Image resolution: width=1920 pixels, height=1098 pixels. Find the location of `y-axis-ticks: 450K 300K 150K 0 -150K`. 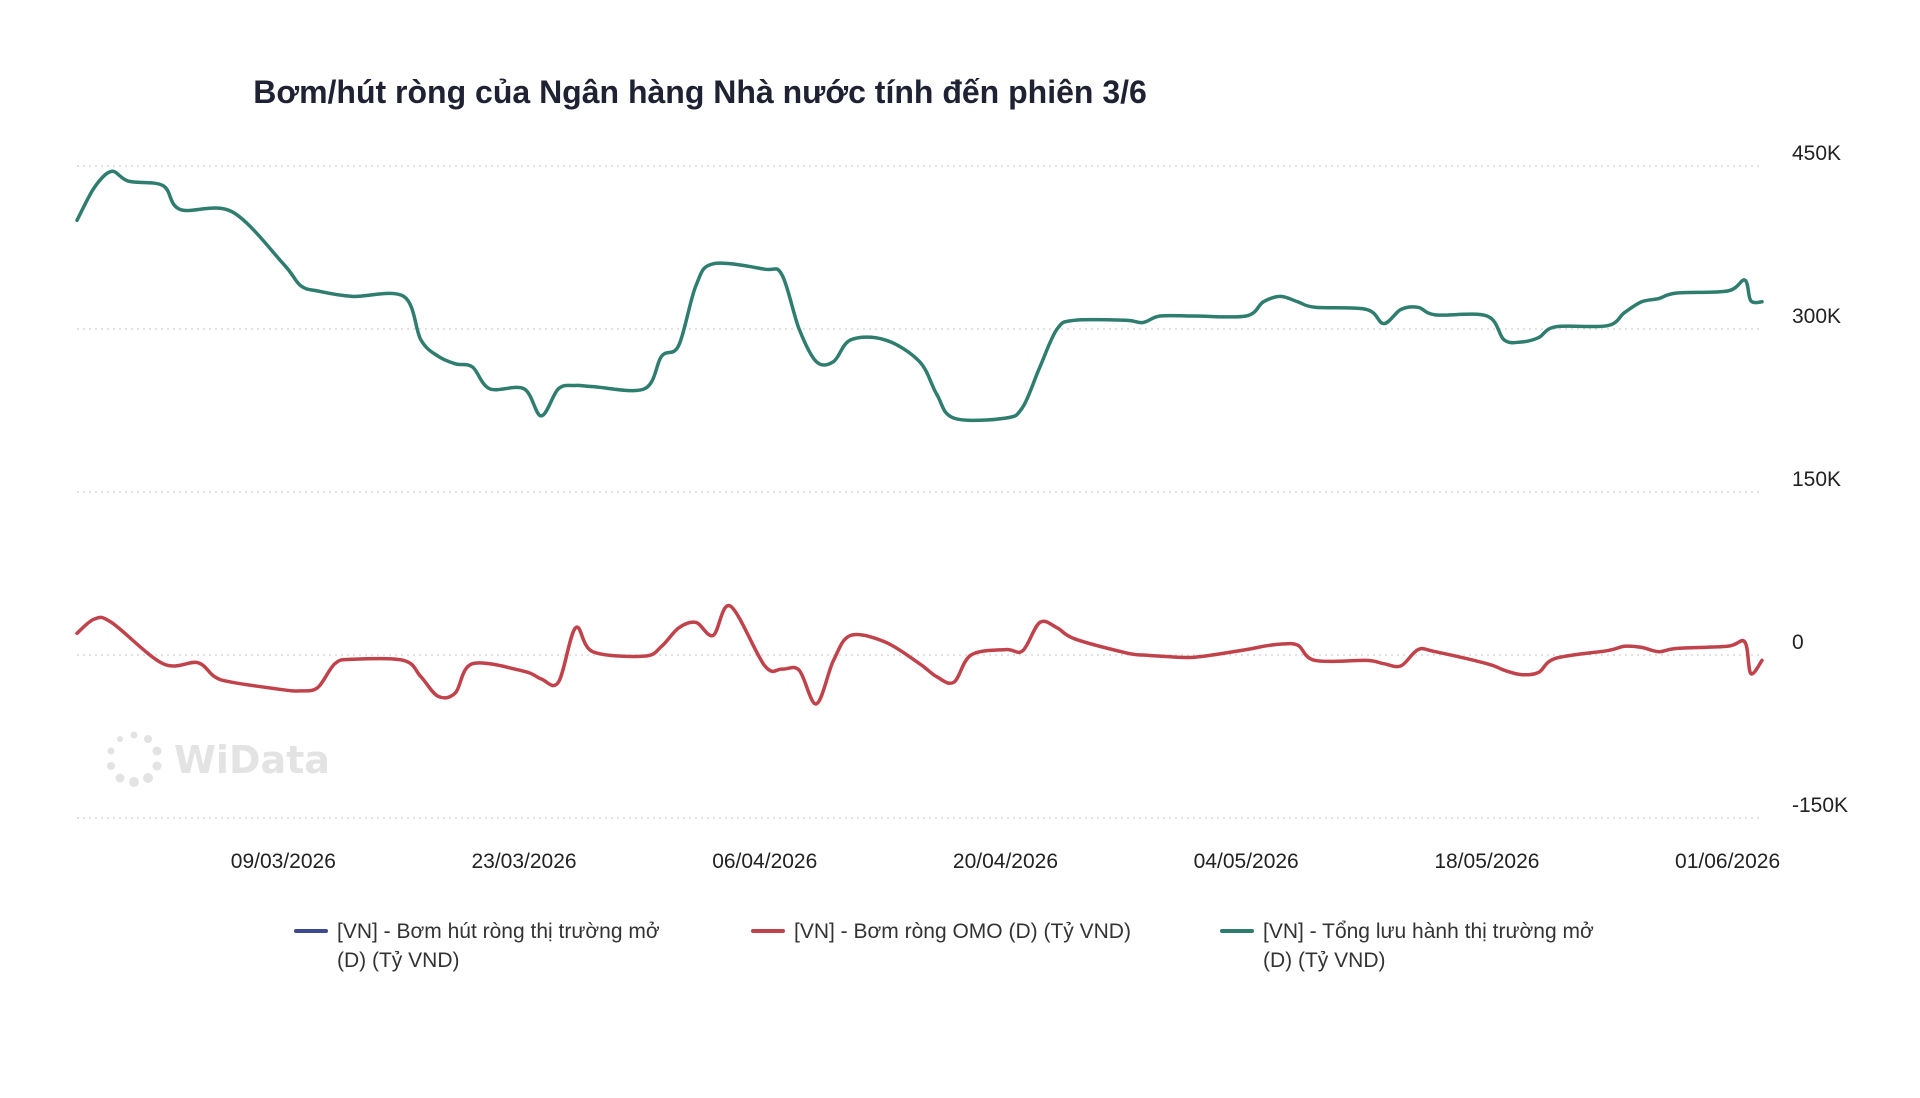

y-axis-ticks: 450K 300K 150K 0 -150K is located at coordinates (1820, 479).